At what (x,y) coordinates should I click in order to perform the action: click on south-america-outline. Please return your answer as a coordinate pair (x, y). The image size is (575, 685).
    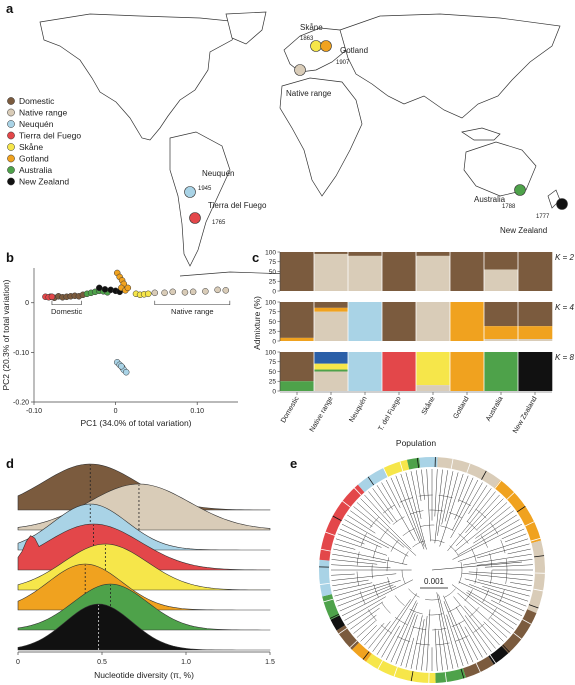
    Looking at the image, I should click on (200, 199).